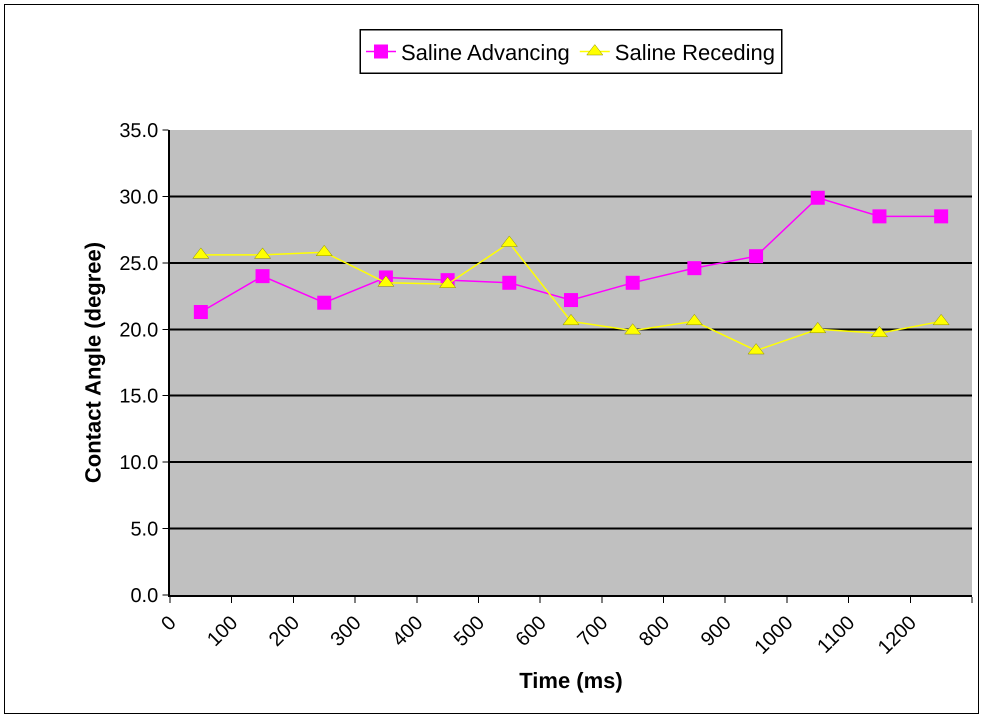 This screenshot has width=987, height=720. What do you see at coordinates (571, 681) in the screenshot?
I see `x-axis-title: Time (ms)` at bounding box center [571, 681].